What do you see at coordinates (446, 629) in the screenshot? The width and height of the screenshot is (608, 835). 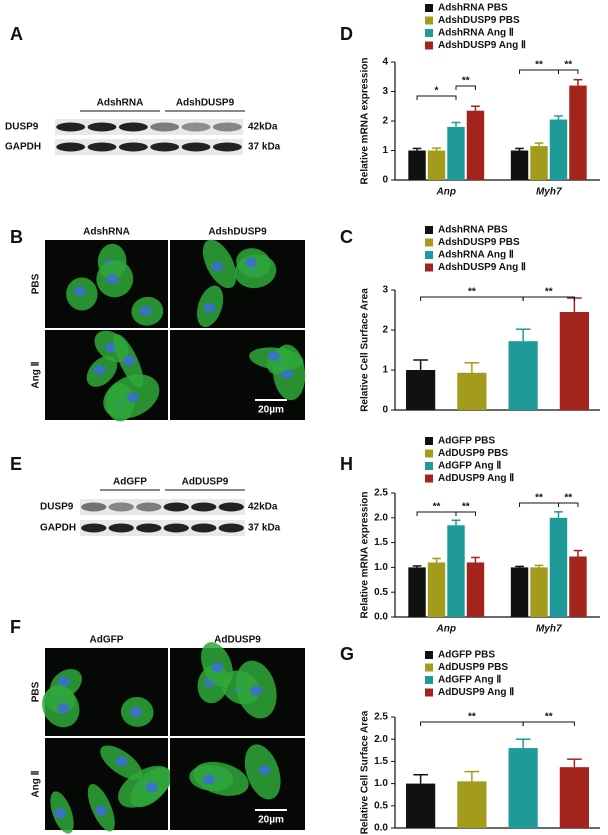 I see `x-tick-label: Anp` at bounding box center [446, 629].